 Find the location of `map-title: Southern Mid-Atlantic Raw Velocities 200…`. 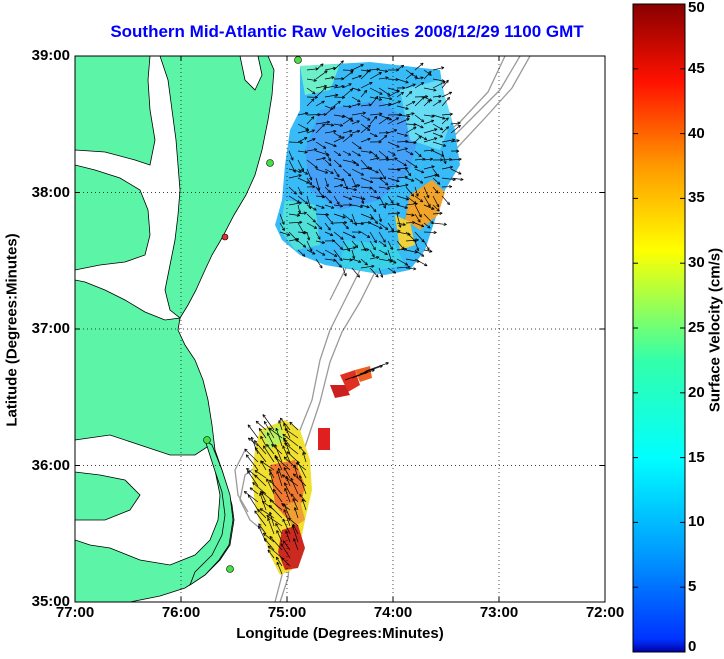

map-title: Southern Mid-Atlantic Raw Velocities 200… is located at coordinates (347, 31).